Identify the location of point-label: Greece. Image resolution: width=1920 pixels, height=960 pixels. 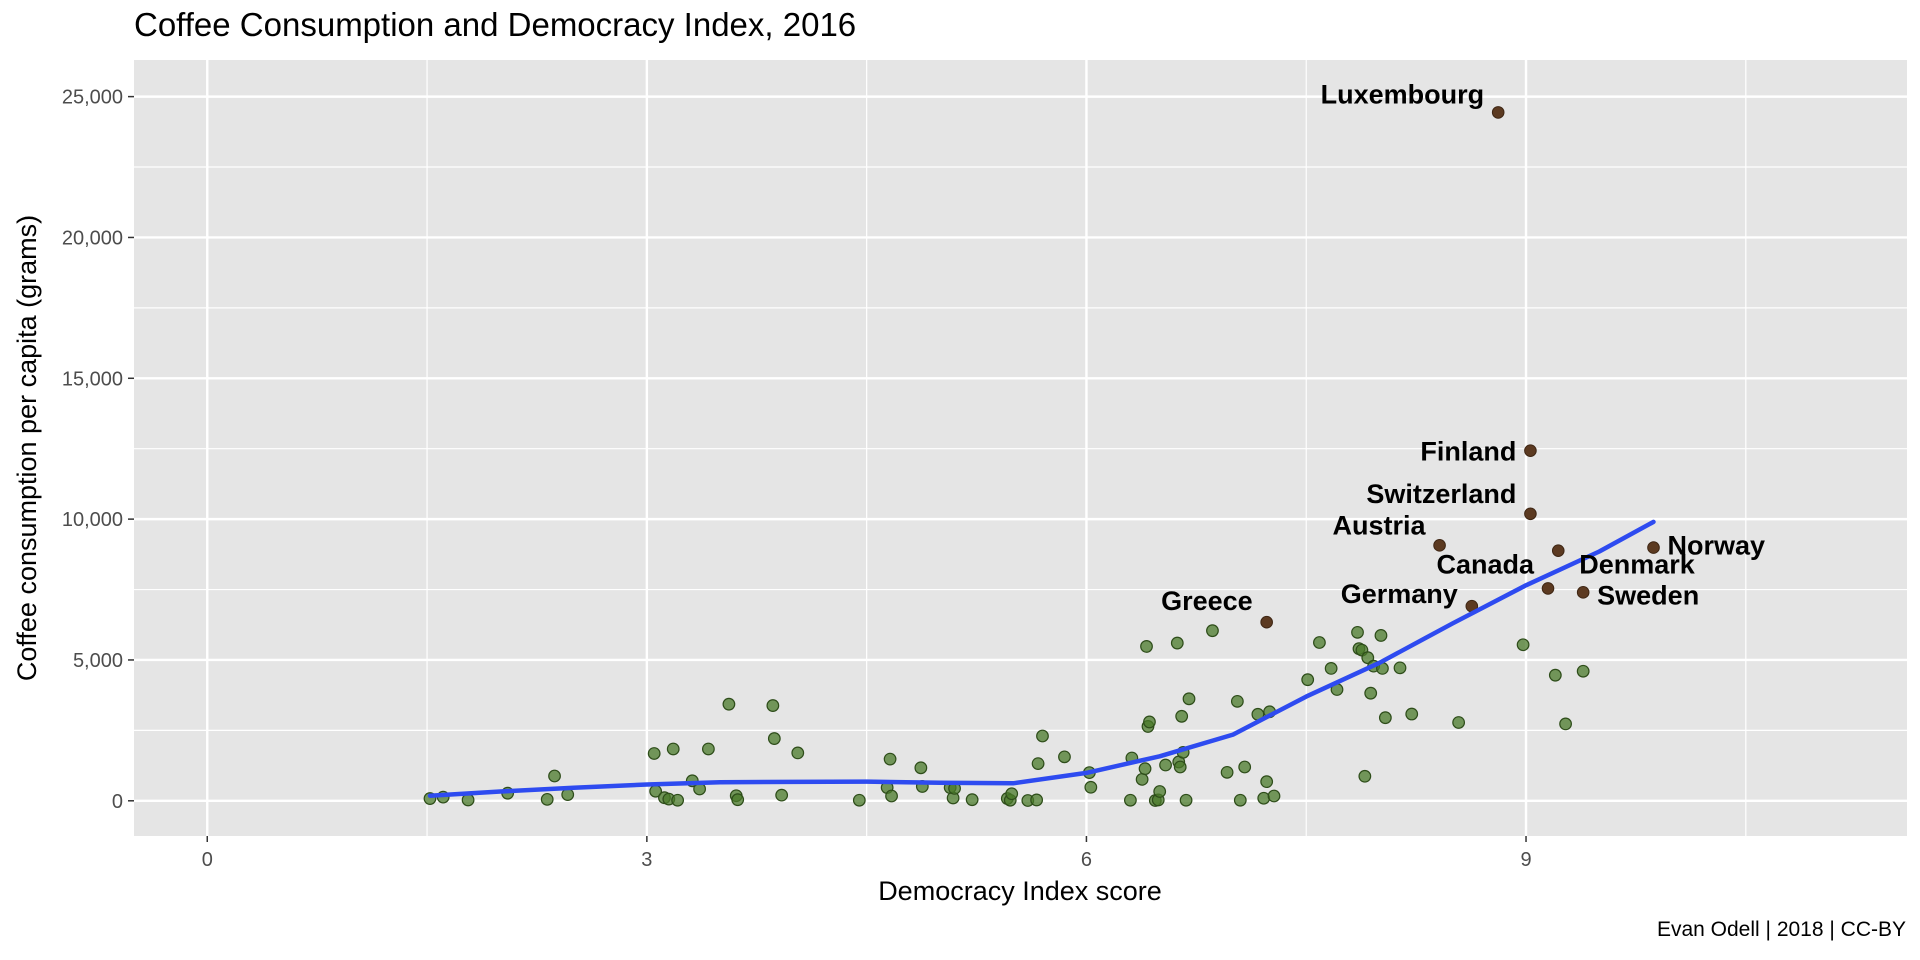
(1207, 601).